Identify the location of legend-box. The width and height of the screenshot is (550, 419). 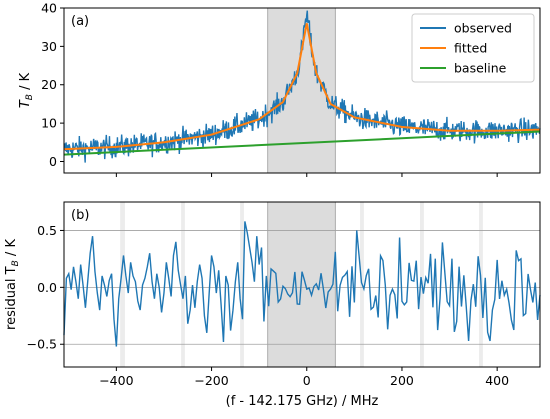
(473, 48).